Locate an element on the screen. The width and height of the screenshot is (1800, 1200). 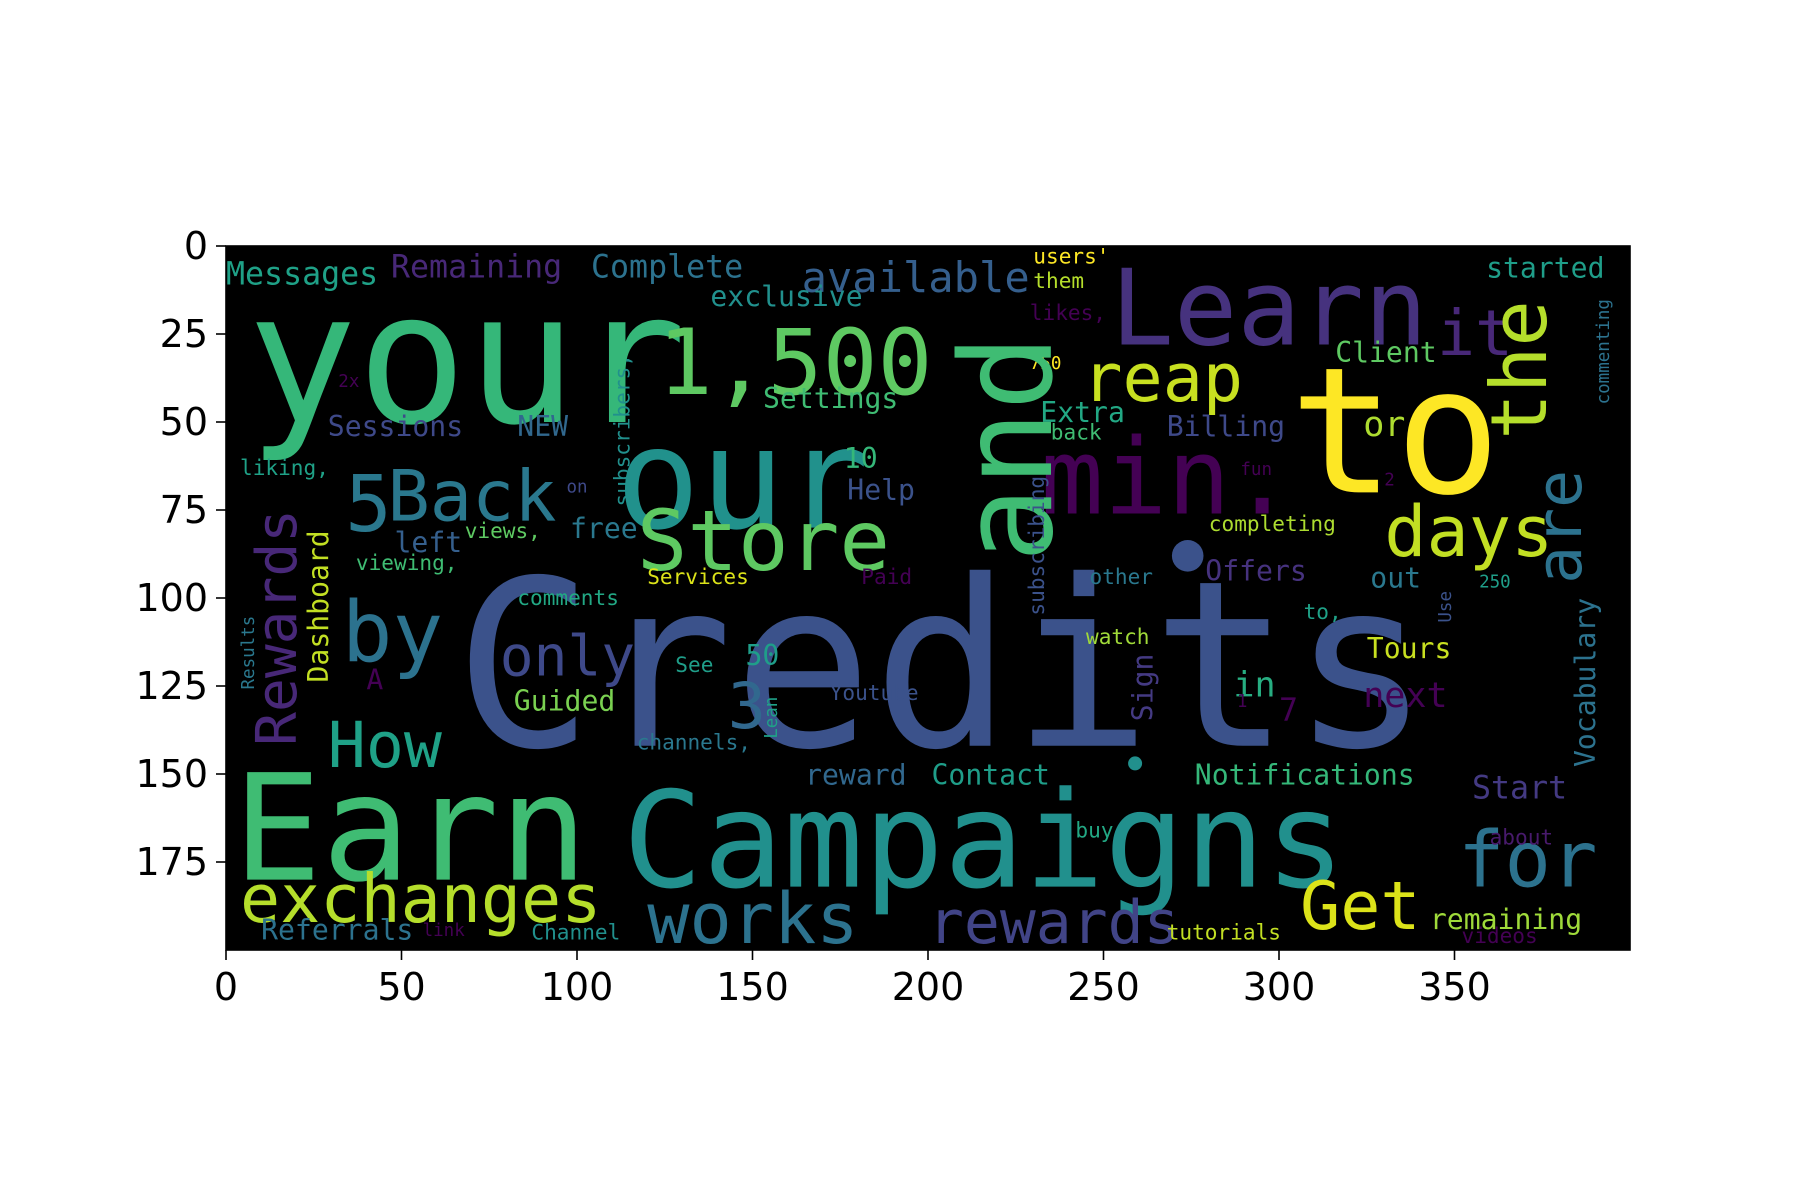
word-0: Credits is located at coordinates (942, 666).